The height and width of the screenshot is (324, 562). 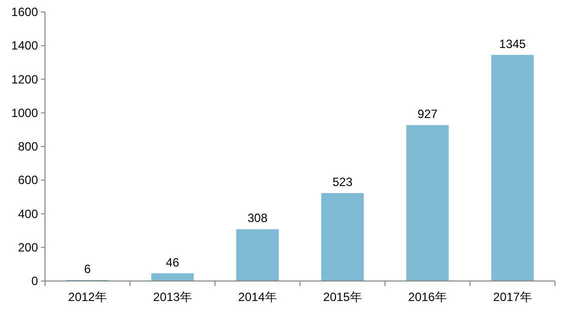 I want to click on data-label: 523, so click(x=342, y=182).